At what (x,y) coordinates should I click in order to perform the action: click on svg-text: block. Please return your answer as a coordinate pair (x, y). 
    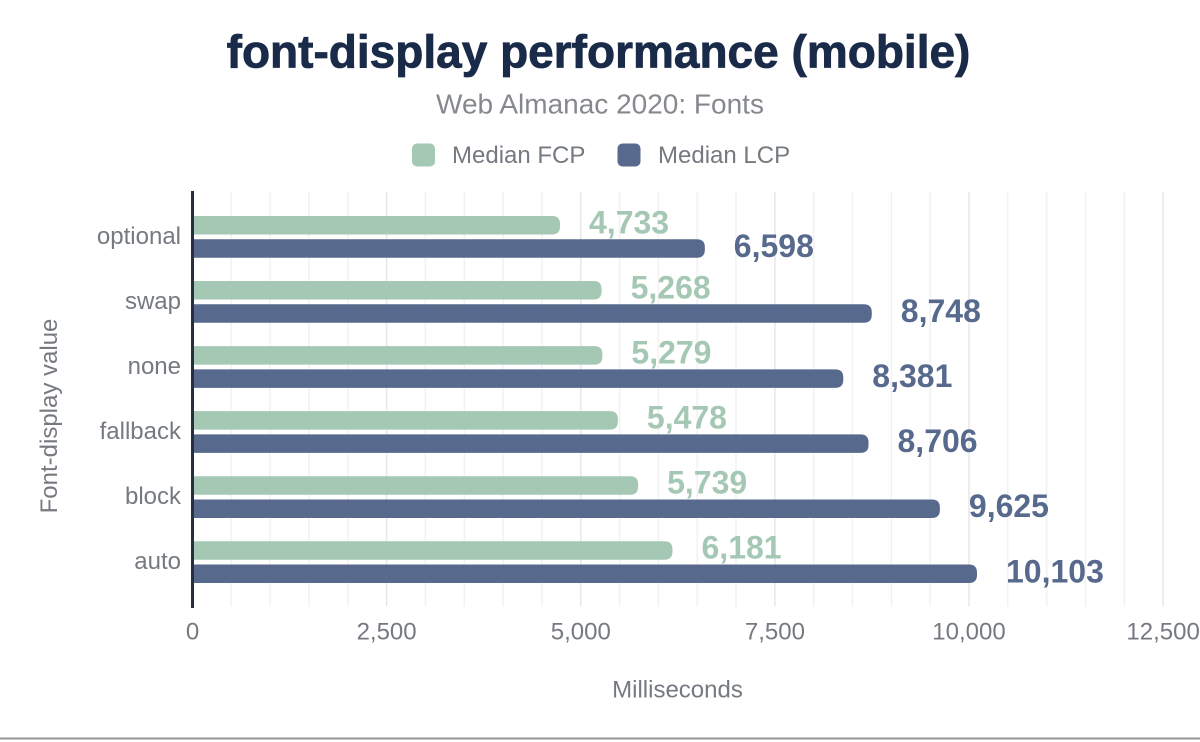
    Looking at the image, I should click on (153, 496).